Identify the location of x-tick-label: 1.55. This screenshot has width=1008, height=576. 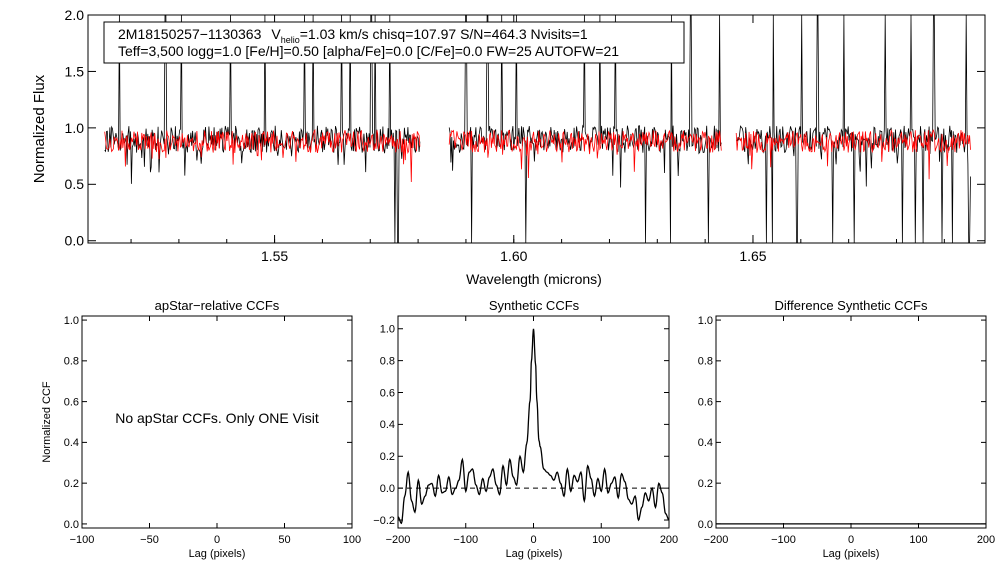
(274, 256).